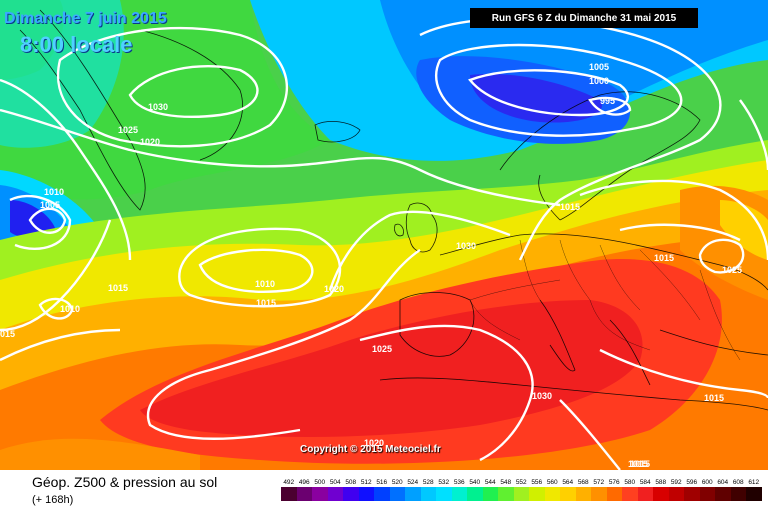 The height and width of the screenshot is (512, 768). I want to click on scale-label: 548, so click(506, 482).